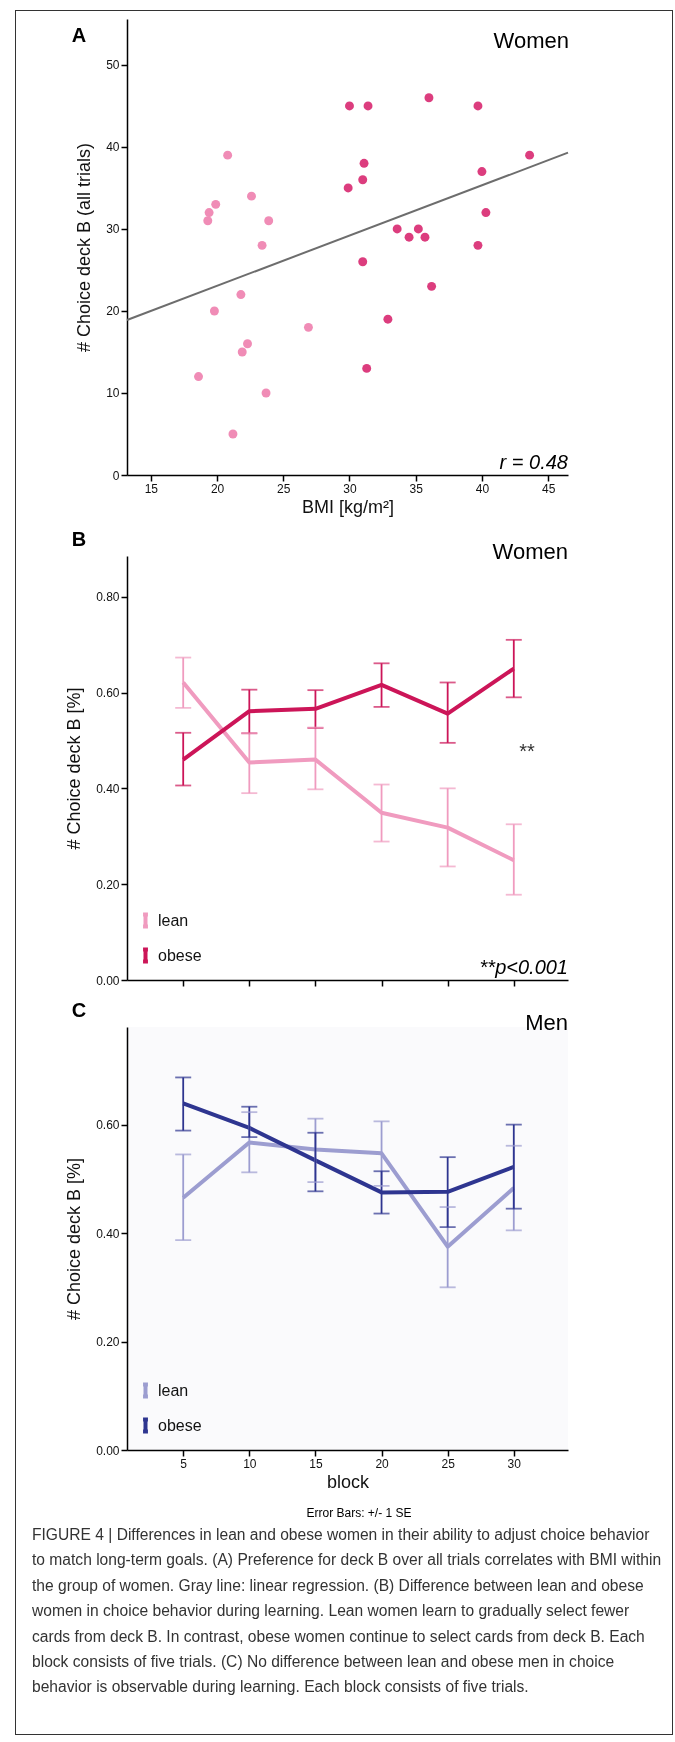 The width and height of the screenshot is (675, 1742). I want to click on y-axis-title: # Choice deck B (all trials), so click(84, 247).